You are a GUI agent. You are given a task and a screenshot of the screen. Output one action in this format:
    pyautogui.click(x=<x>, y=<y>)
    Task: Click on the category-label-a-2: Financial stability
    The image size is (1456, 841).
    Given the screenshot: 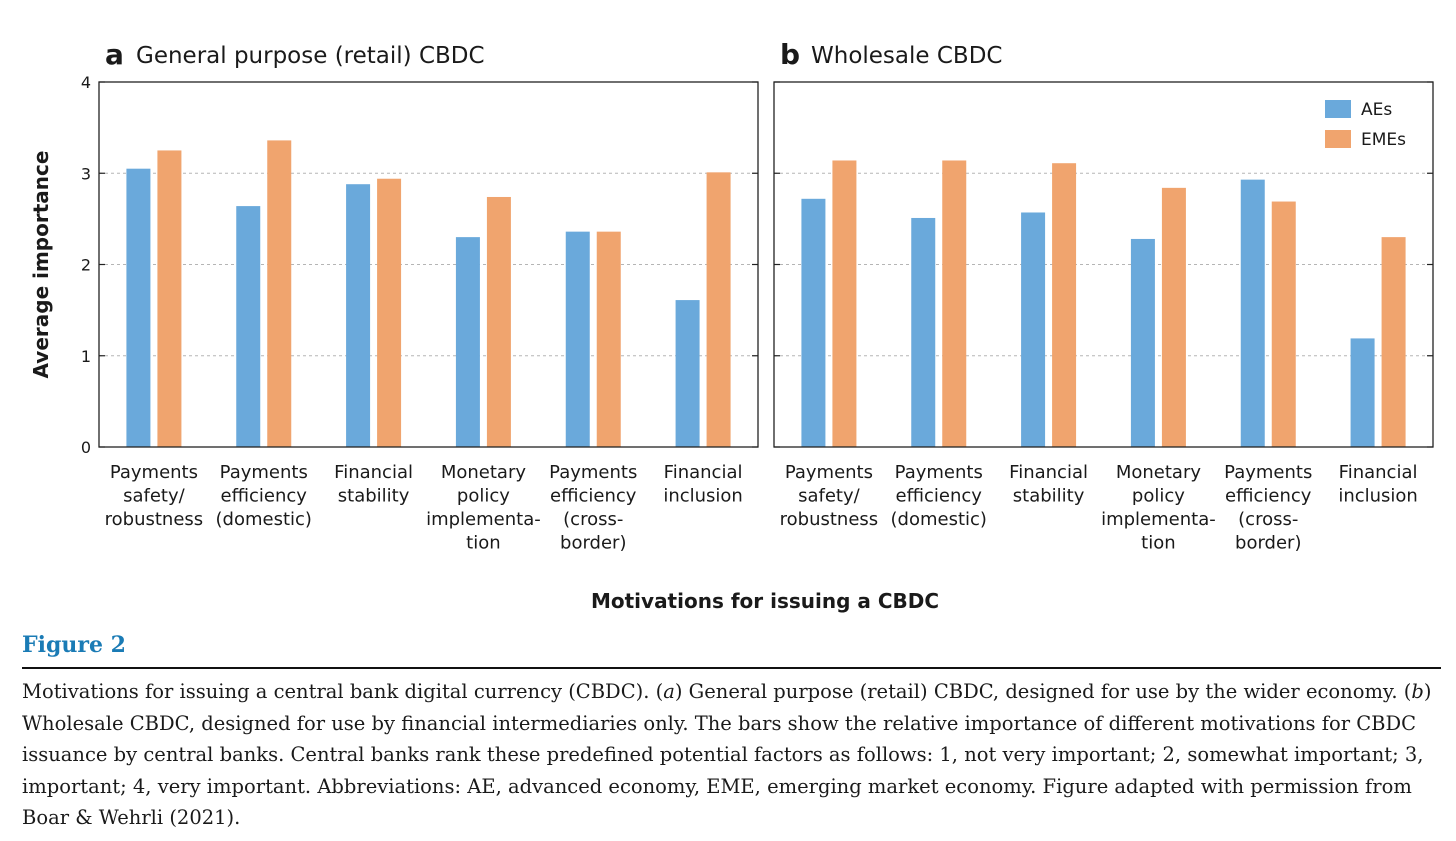 What is the action you would take?
    pyautogui.click(x=373, y=484)
    